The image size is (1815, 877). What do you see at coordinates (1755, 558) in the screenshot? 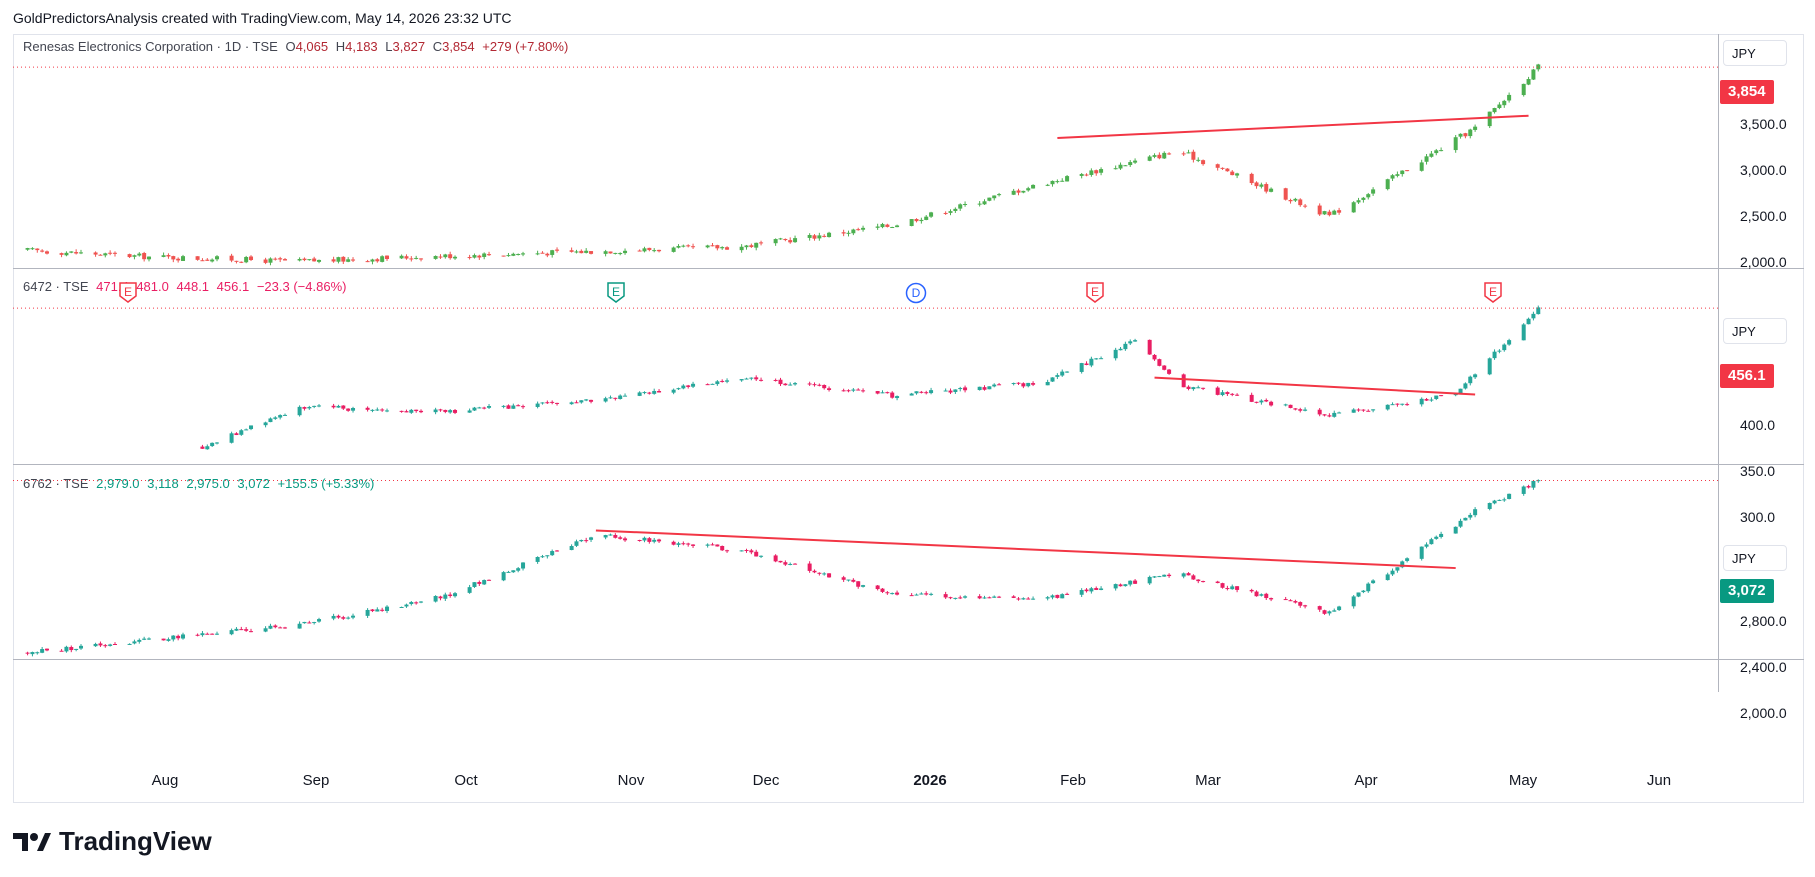
I see `pane3-currency: JPY` at bounding box center [1755, 558].